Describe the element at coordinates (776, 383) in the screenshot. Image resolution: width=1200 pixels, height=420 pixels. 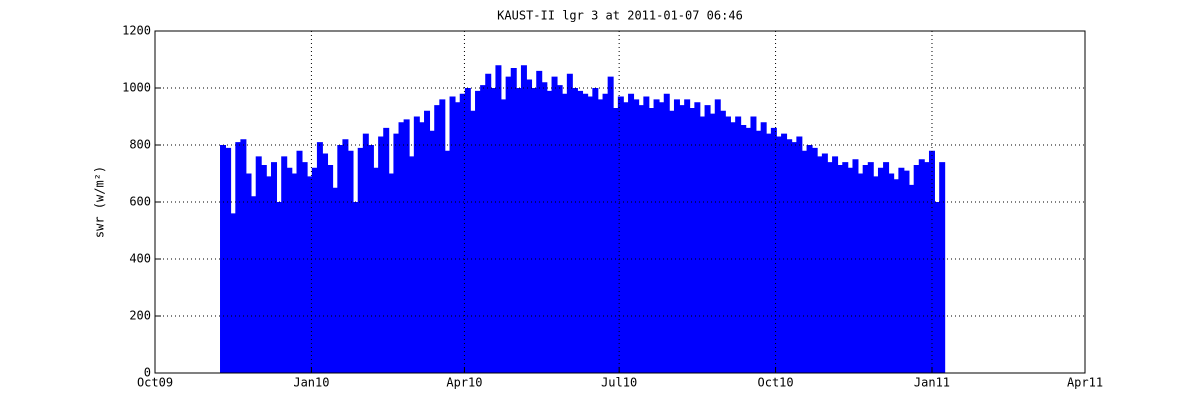
I see `x-tick-label: Oct10` at that location.